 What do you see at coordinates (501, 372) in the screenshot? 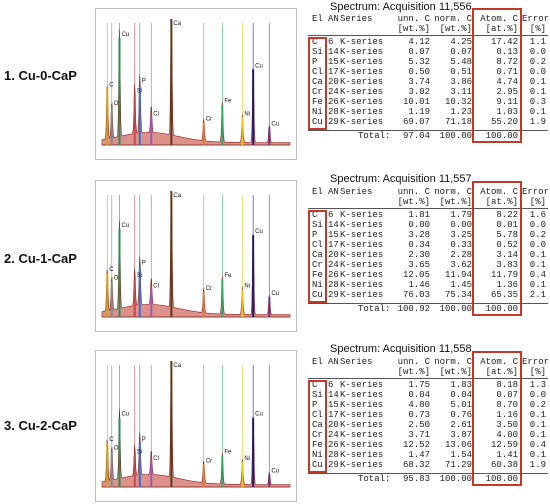
I see `unit-atom: [at.%]` at bounding box center [501, 372].